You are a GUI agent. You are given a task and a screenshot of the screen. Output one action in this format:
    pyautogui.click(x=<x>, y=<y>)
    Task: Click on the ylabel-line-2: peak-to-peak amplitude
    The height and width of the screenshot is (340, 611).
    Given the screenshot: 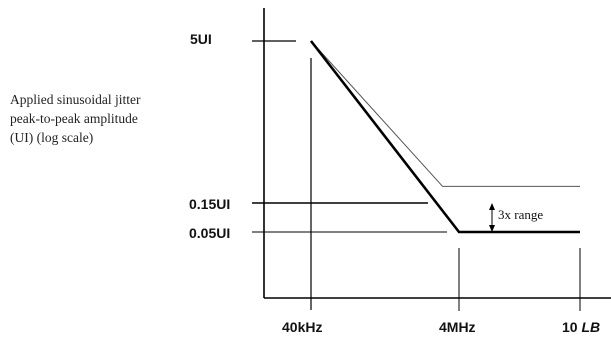 What is the action you would take?
    pyautogui.click(x=74, y=118)
    